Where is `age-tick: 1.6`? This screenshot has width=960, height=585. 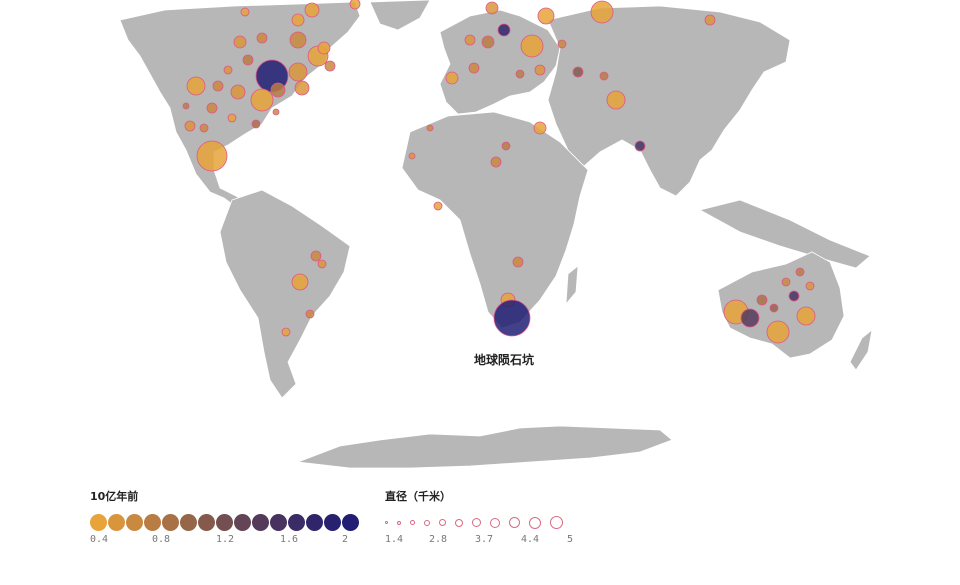 age-tick: 1.6 is located at coordinates (289, 539).